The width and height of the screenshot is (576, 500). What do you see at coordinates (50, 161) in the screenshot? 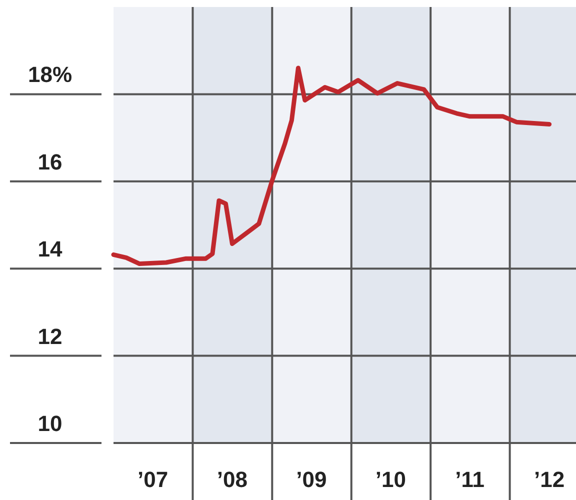
I see `y-tick-label: 16` at bounding box center [50, 161].